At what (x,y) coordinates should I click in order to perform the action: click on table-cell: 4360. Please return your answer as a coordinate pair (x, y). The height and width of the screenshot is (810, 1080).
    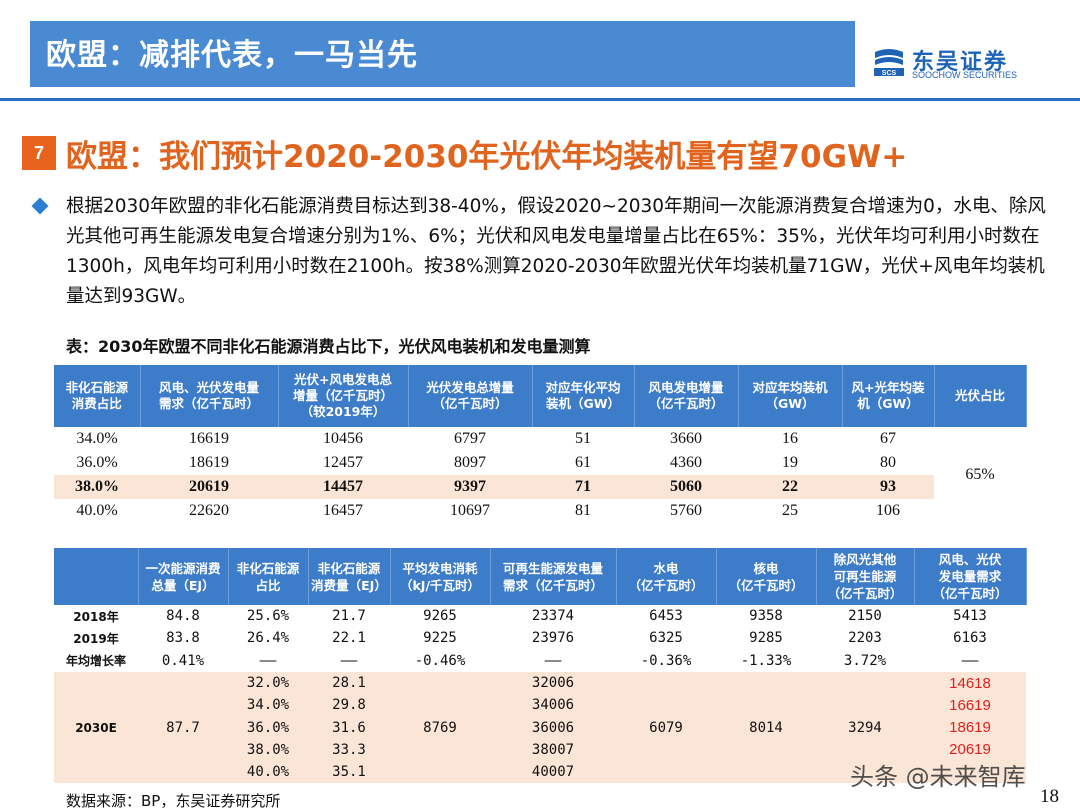
    Looking at the image, I should click on (686, 462).